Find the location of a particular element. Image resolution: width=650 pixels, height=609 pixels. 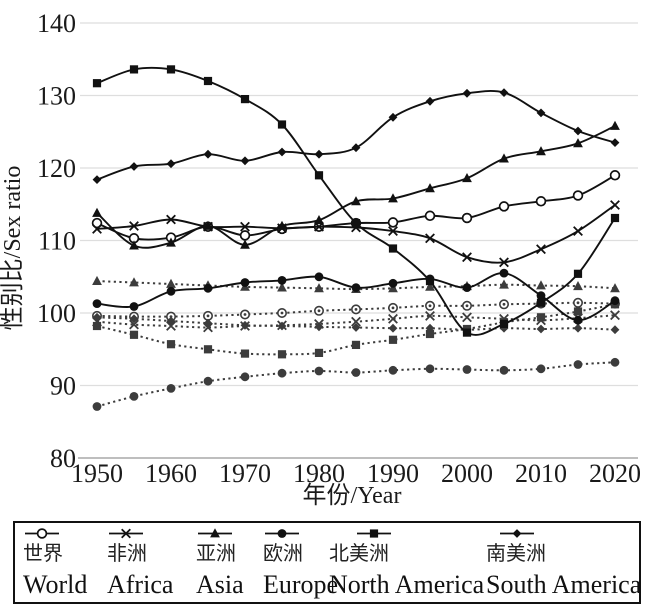

y-axis-title: 性别比/Sex ratio is located at coordinates (13, 248).